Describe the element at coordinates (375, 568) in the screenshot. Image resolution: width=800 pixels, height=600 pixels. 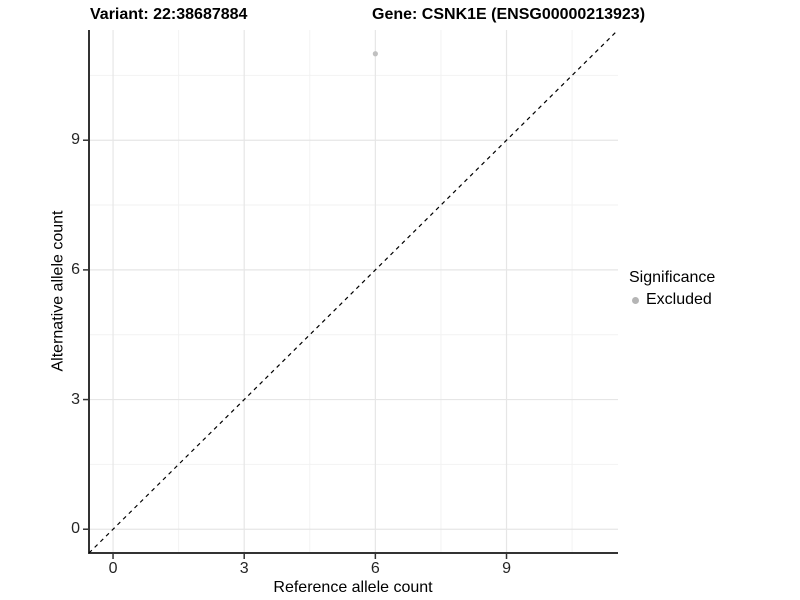
I see `x-tick-label: 6` at that location.